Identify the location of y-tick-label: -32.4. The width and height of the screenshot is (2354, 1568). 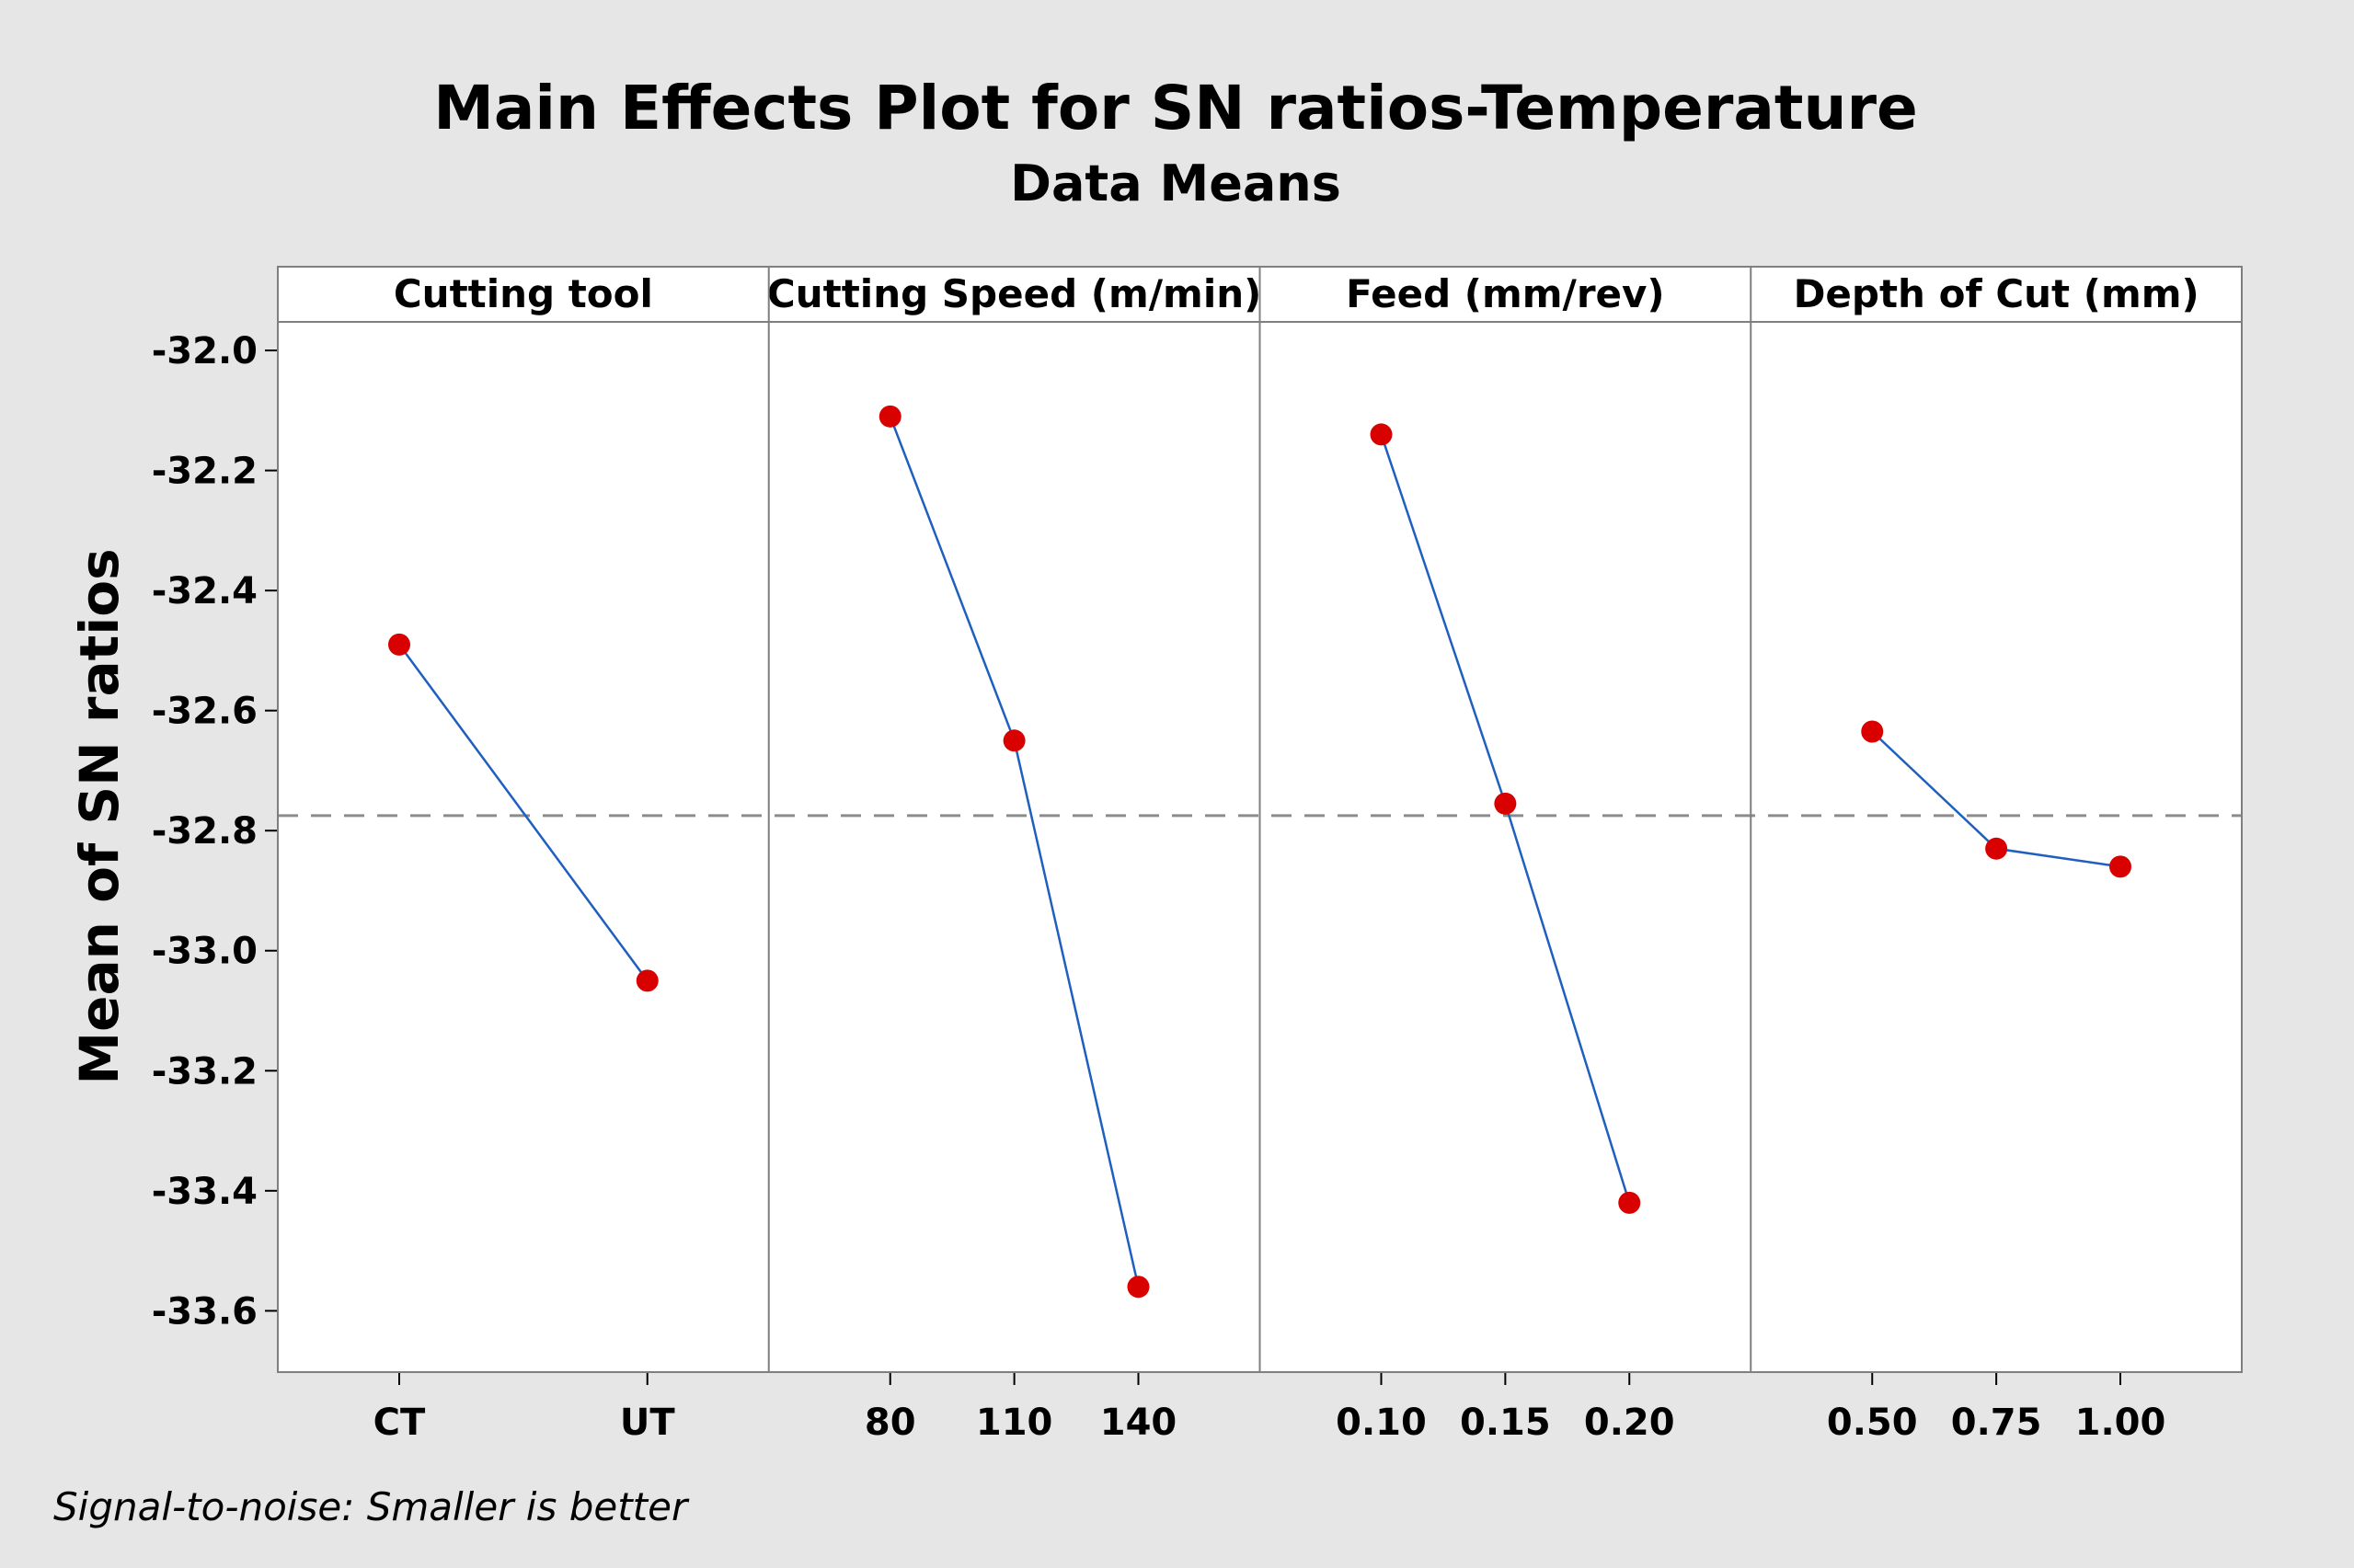
(205, 591).